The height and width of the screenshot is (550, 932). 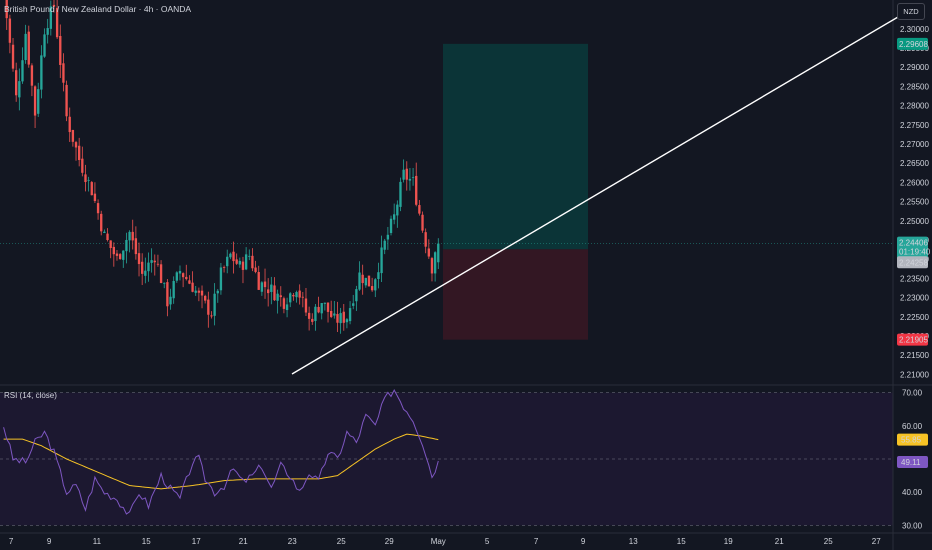 I want to click on rsi-ma-badge: 55.85, so click(x=911, y=440).